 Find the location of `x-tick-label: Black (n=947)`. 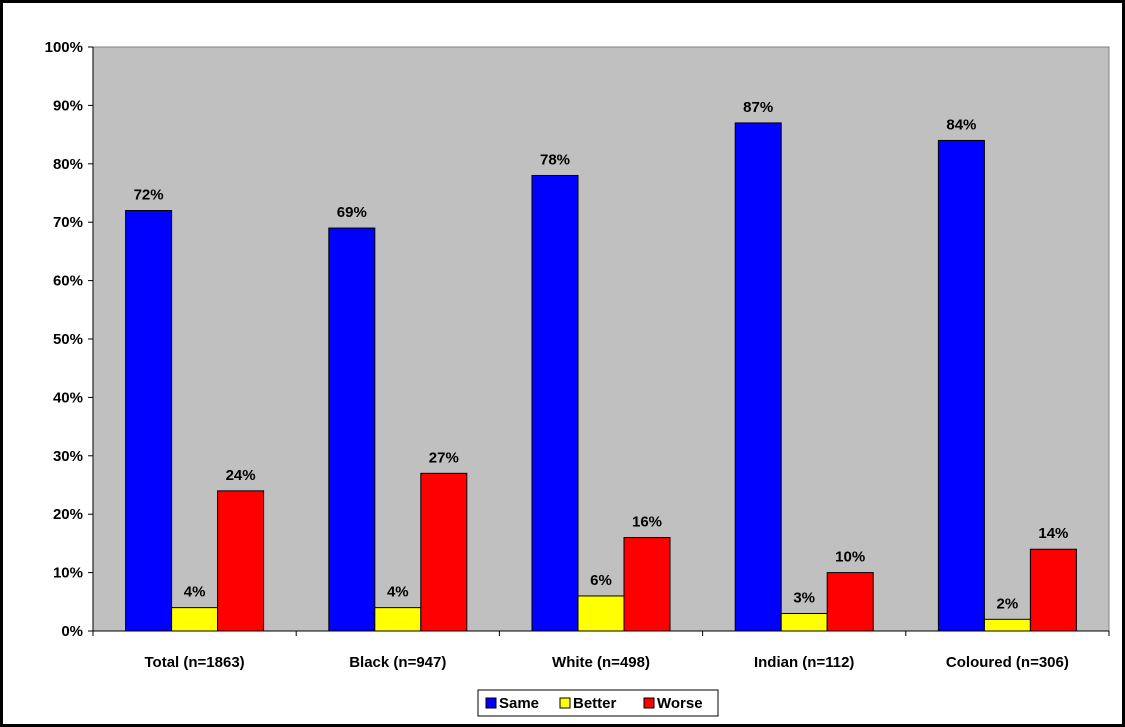

x-tick-label: Black (n=947) is located at coordinates (397, 662).